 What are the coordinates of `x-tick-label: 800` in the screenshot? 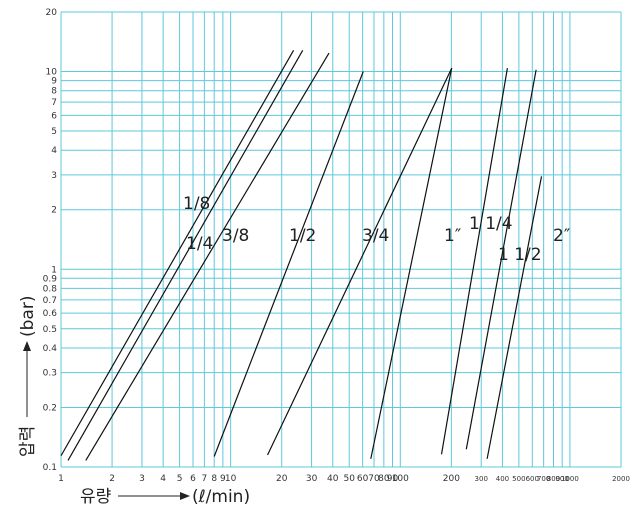 It's located at (553, 479).